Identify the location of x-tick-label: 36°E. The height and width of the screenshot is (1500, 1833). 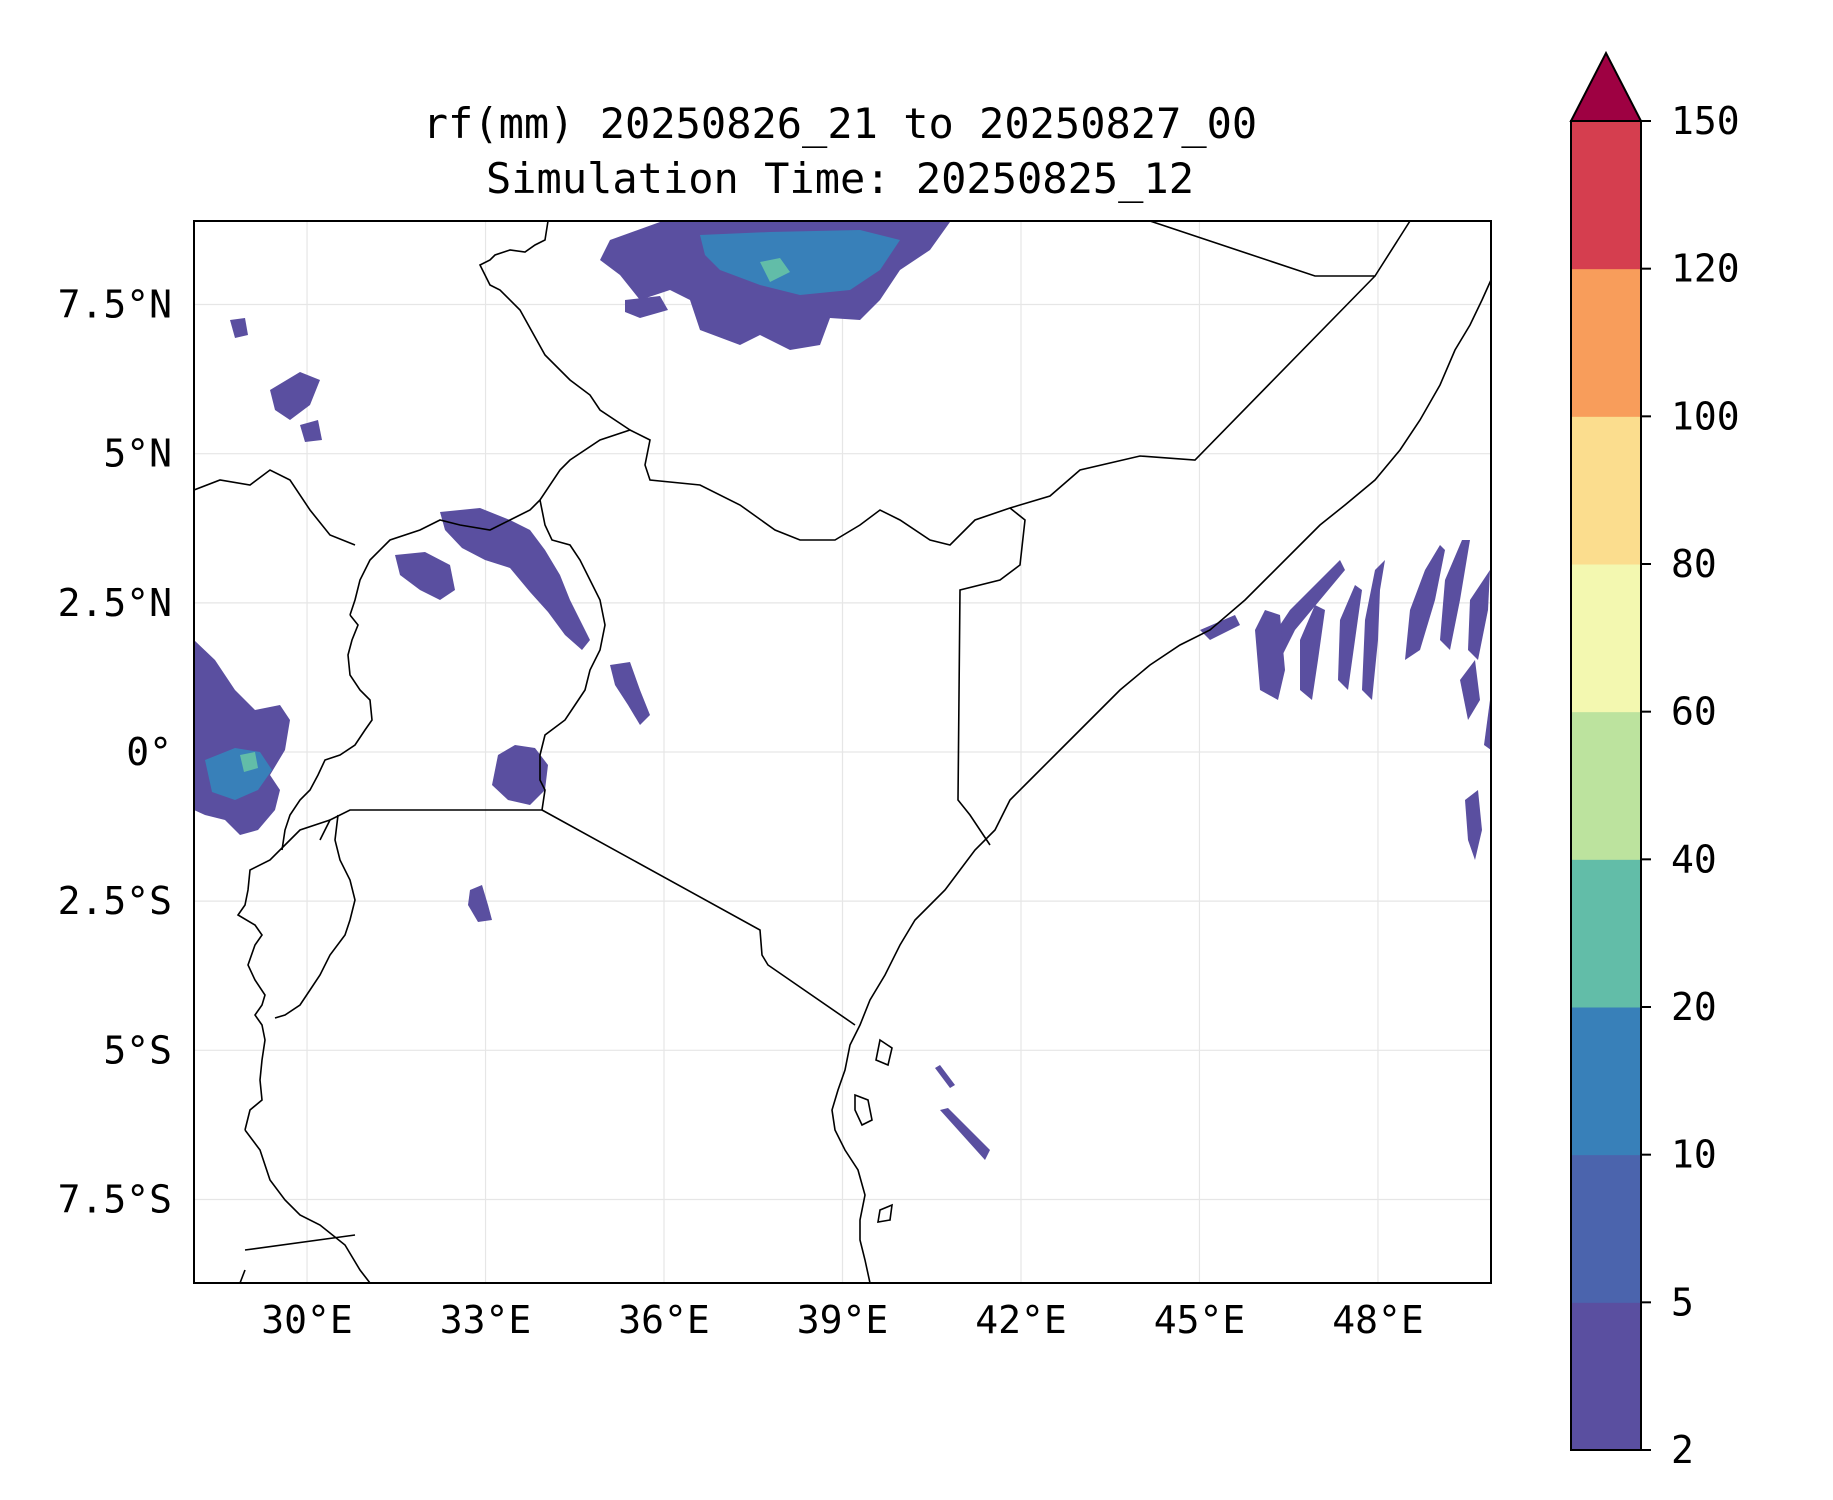
(664, 1320).